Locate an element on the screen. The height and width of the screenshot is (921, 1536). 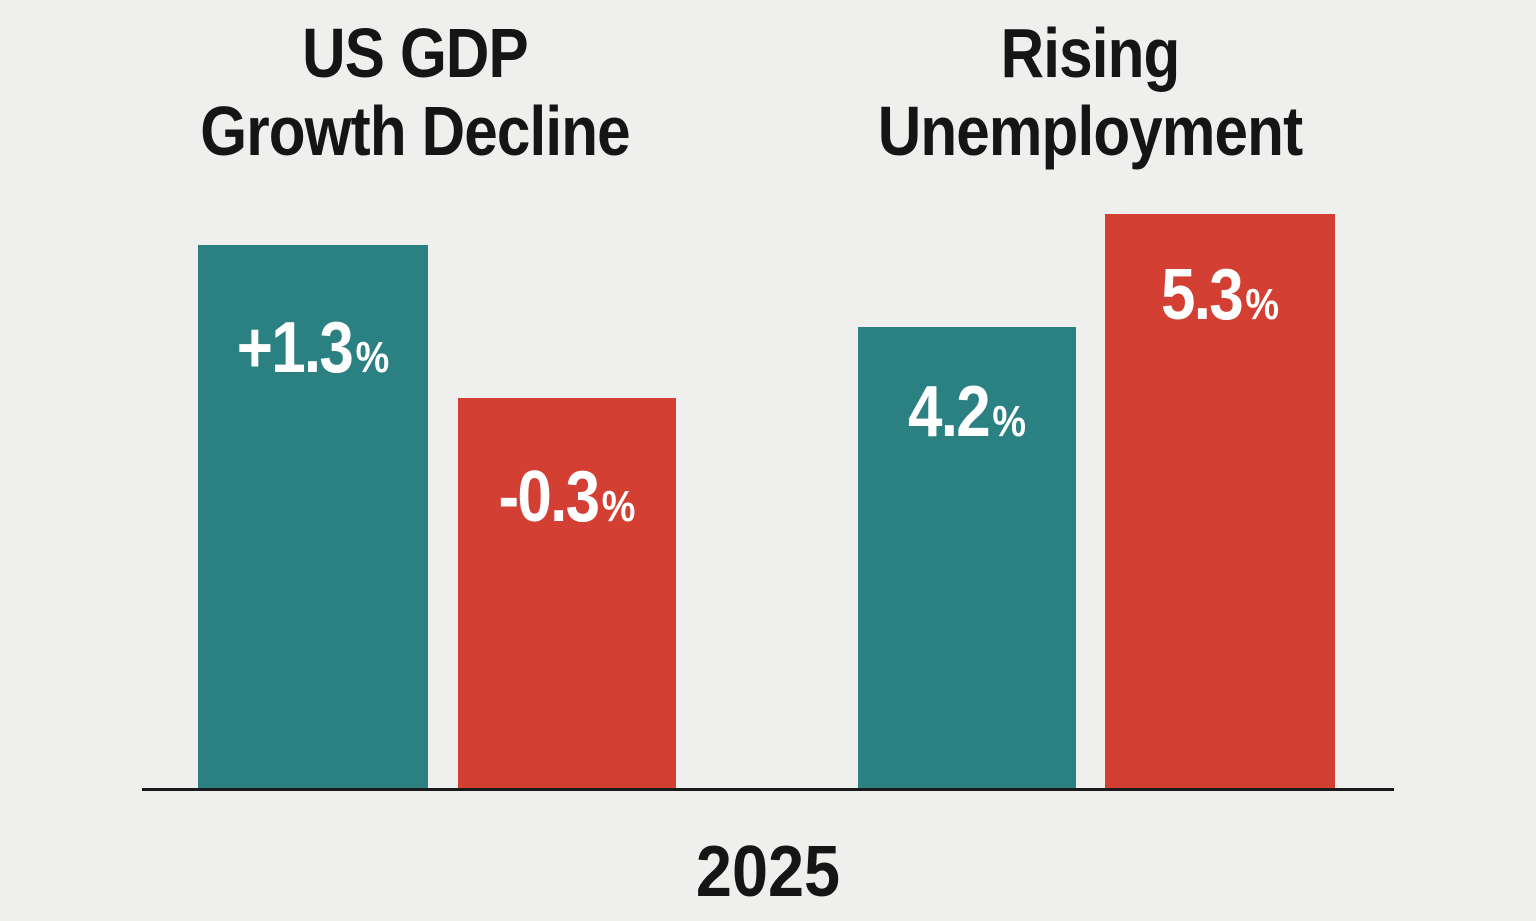
gdp-title-line-1: US GDP is located at coordinates (415, 53).